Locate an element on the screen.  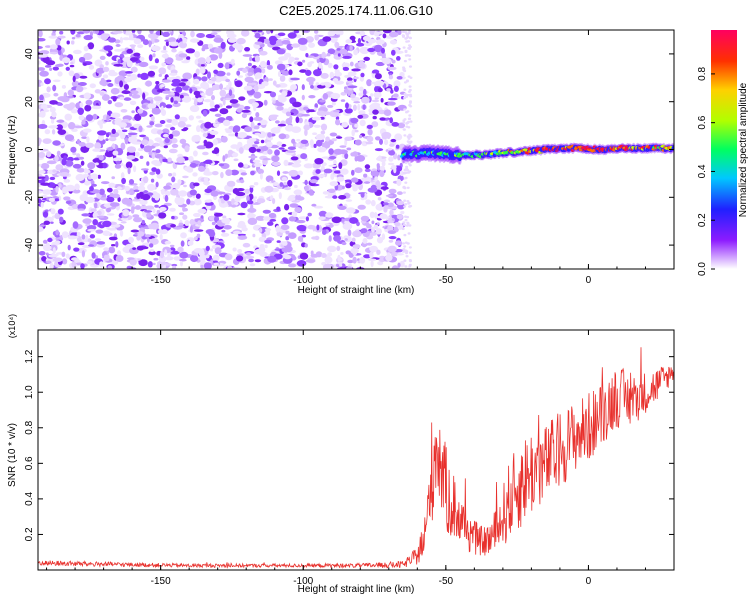
y-tick-label: 0 is located at coordinates (29, 149).